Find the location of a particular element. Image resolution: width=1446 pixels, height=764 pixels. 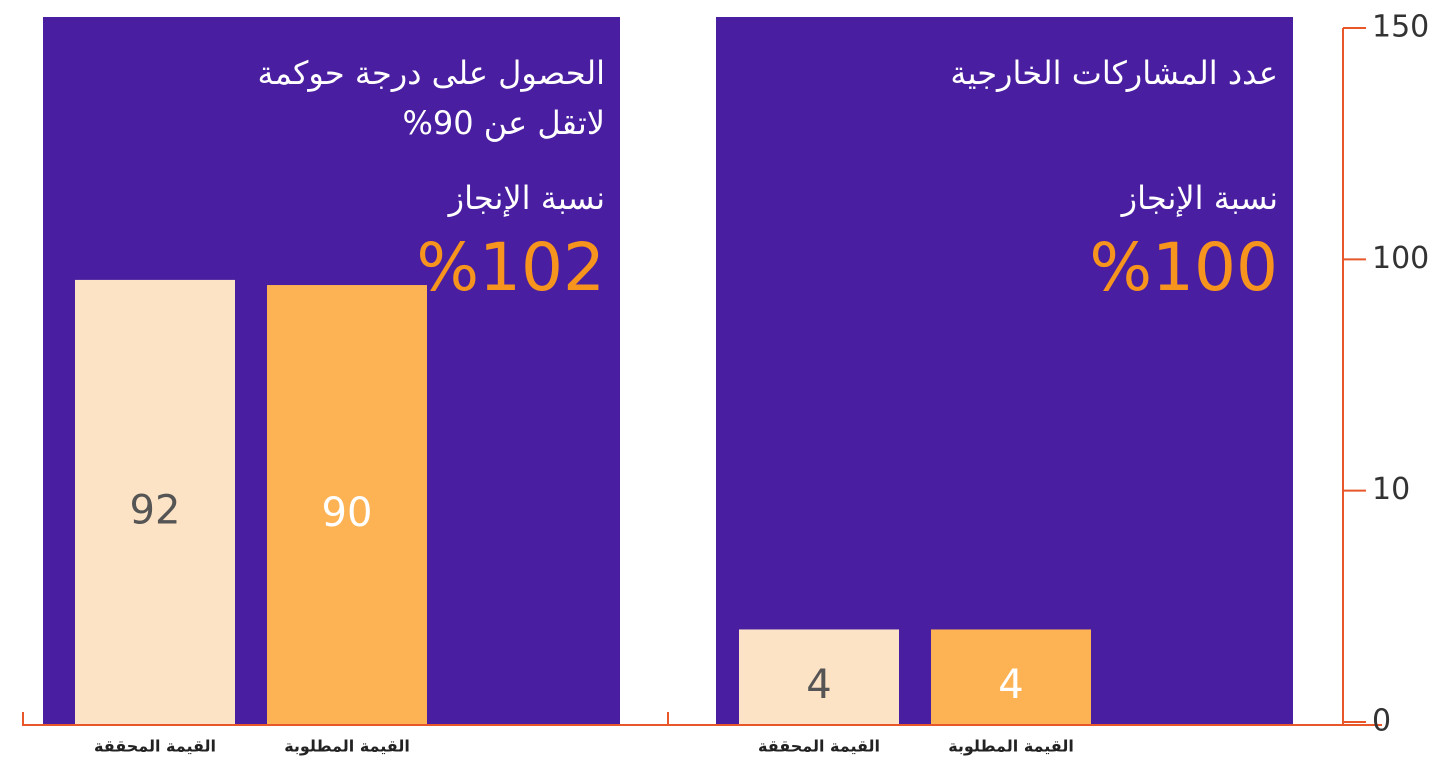

panel-title: عدد المشاركات الخارجية is located at coordinates (1114, 73).